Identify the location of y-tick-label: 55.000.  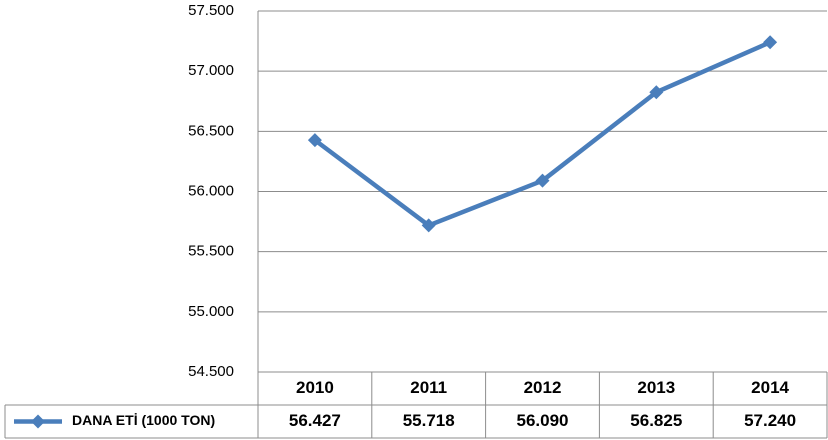
(211, 311).